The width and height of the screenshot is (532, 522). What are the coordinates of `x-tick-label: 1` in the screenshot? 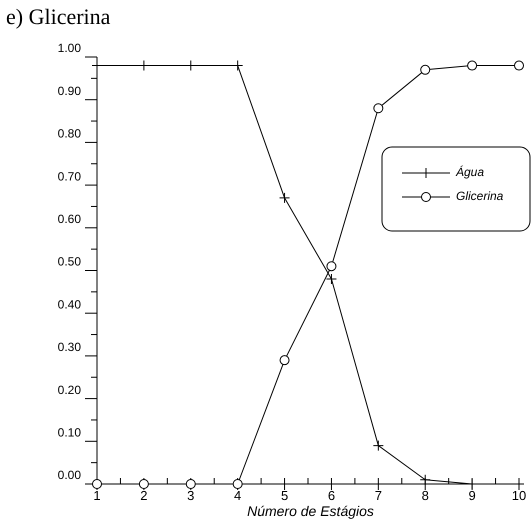 It's located at (97, 495).